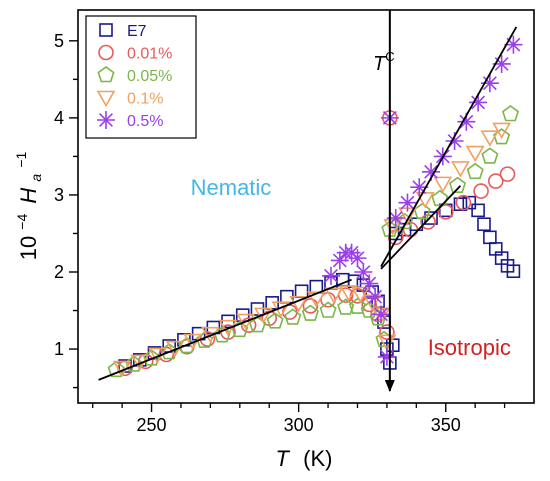 This screenshot has height=481, width=550. I want to click on legend-marker-0-5pct, so click(106, 120).